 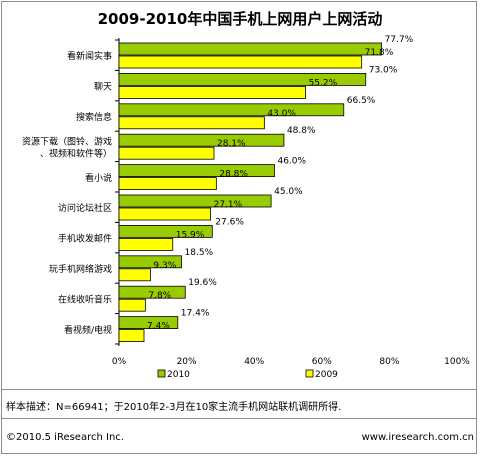 I want to click on legend-label-2009: 2009, so click(x=326, y=375).